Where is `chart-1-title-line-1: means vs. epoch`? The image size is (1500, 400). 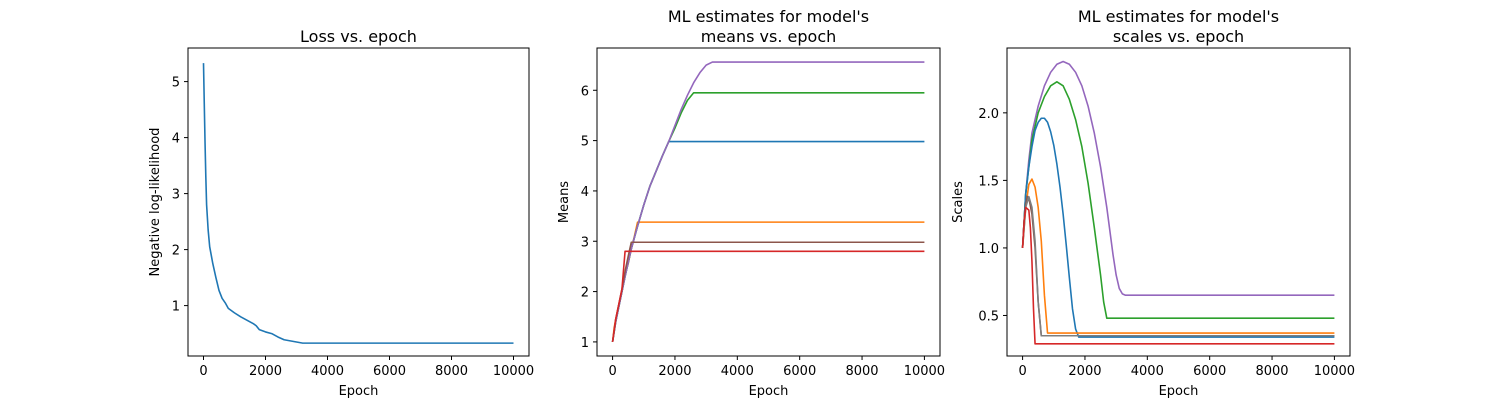 chart-1-title-line-1: means vs. epoch is located at coordinates (769, 36).